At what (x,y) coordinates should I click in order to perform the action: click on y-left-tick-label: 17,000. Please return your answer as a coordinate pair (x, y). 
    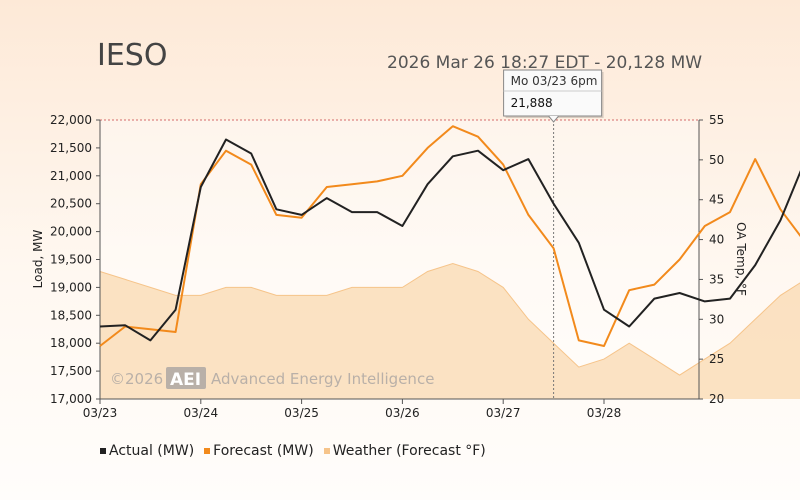
    Looking at the image, I should click on (71, 399).